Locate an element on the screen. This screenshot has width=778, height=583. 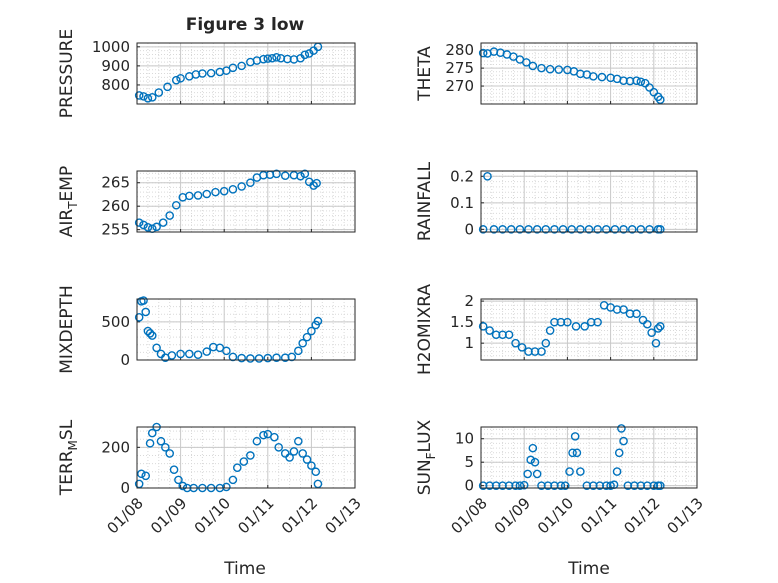
x-tick-label: 01/08 is located at coordinates (469, 515).